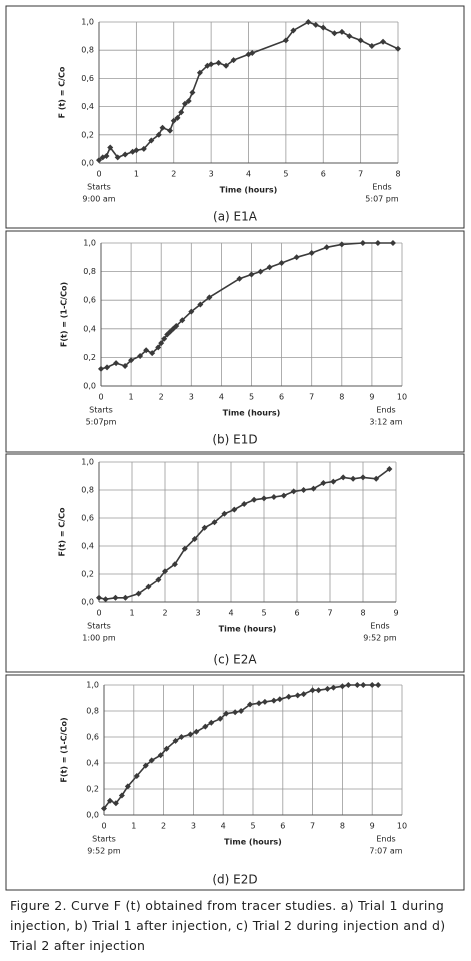  What do you see at coordinates (385, 851) in the screenshot?
I see `end-time: 7:07 am` at bounding box center [385, 851].